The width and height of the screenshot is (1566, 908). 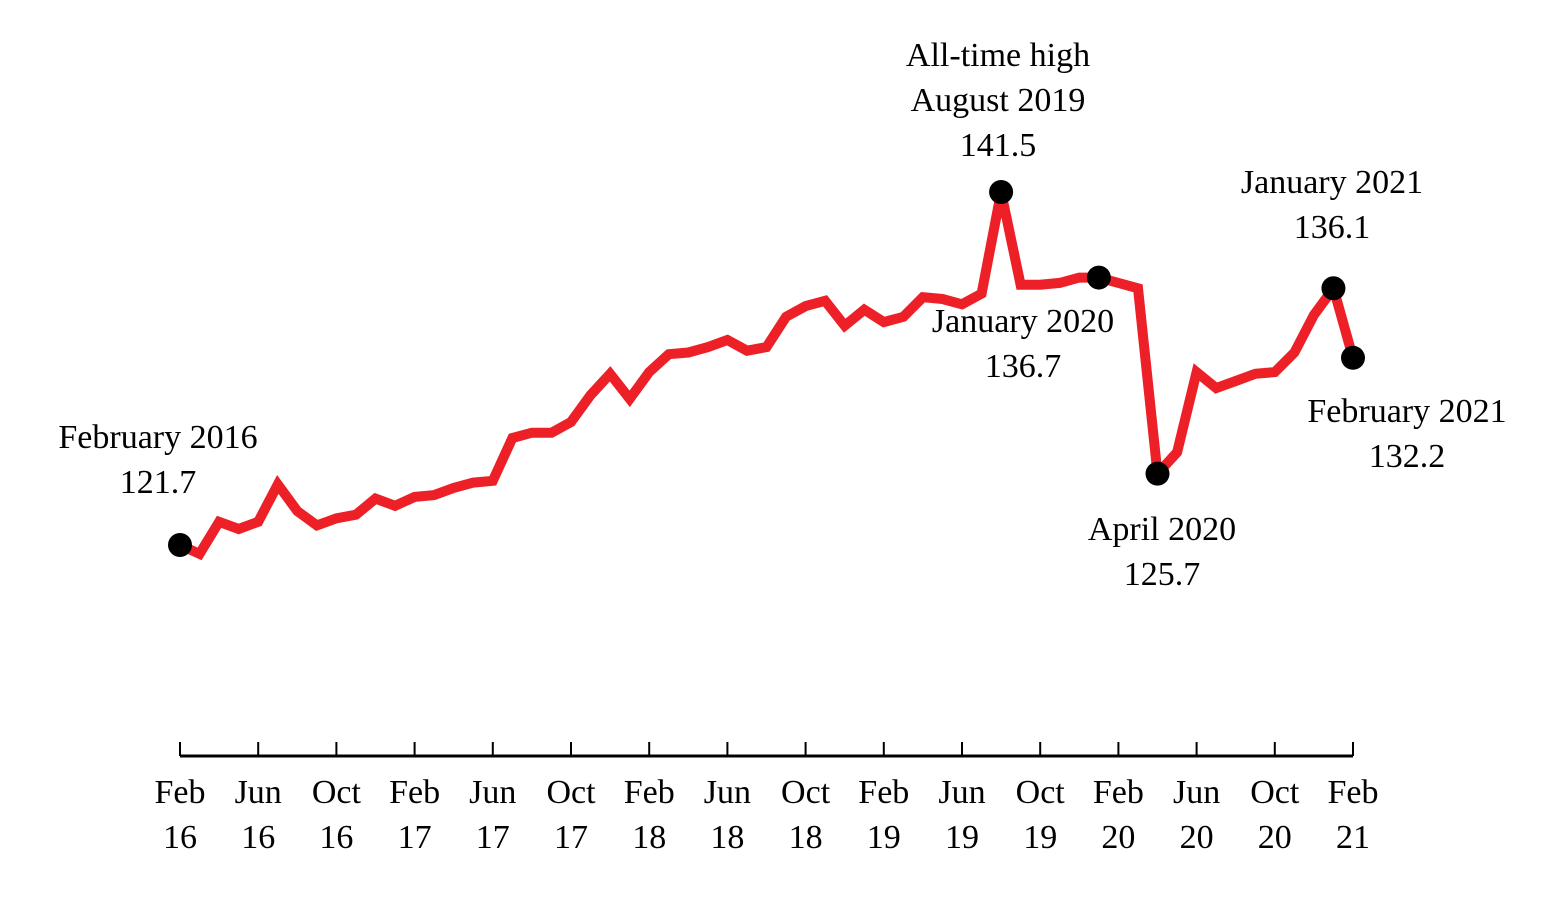 I want to click on annotation-value: 132.2, so click(x=1407, y=456).